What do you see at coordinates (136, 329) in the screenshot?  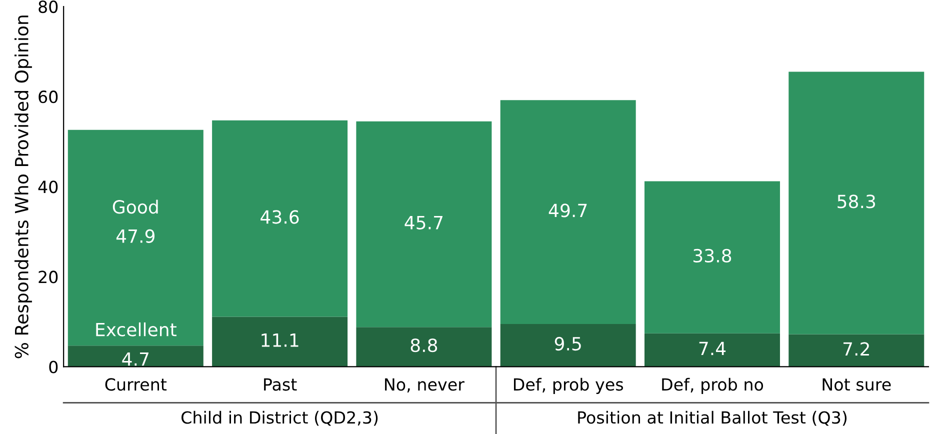 I see `series-label: Excellent` at bounding box center [136, 329].